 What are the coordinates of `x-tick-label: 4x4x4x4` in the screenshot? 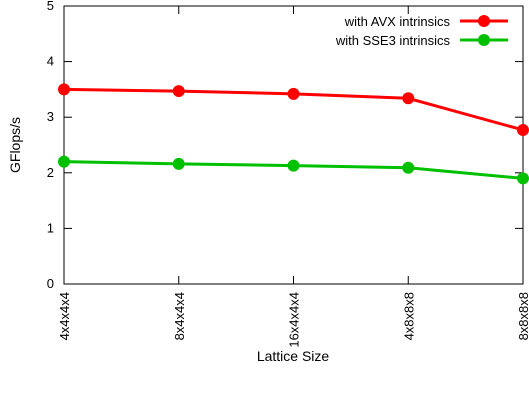 It's located at (64, 316).